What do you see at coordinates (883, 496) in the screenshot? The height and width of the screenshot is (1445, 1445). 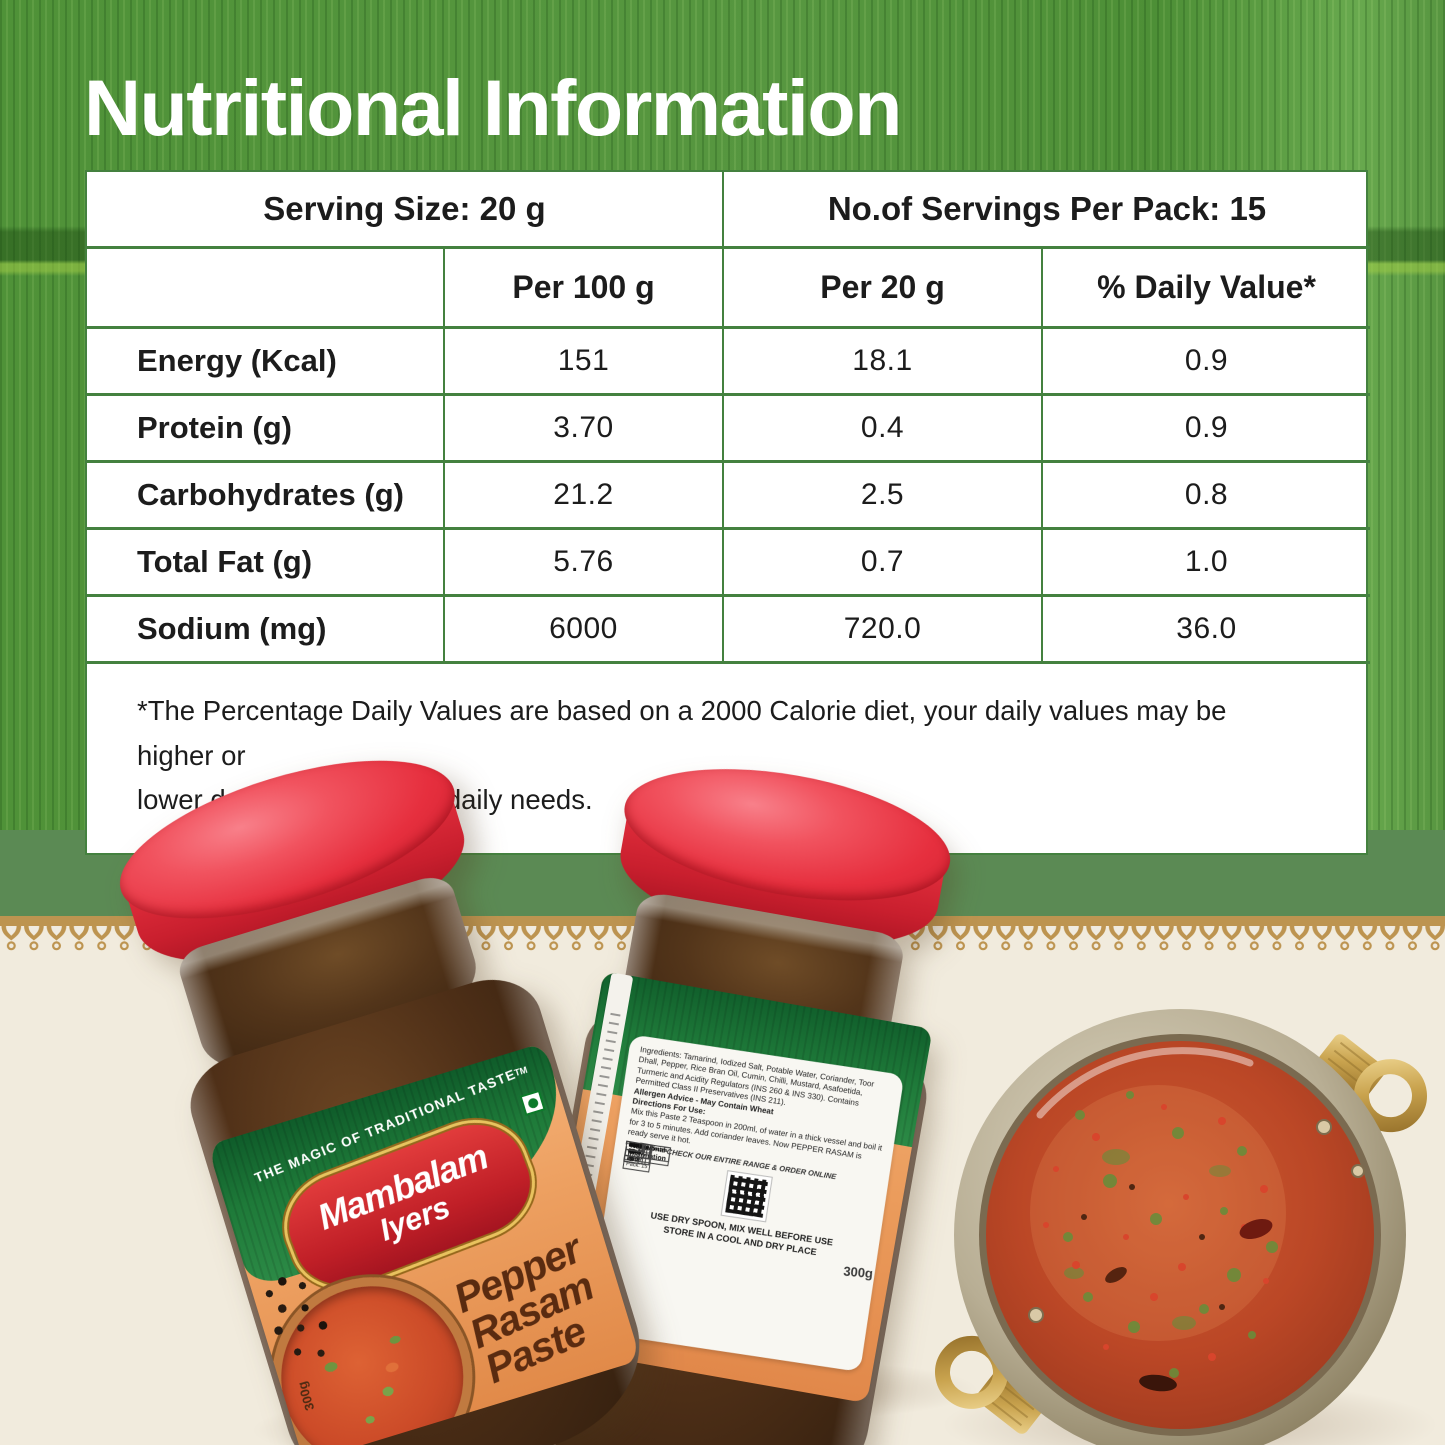 I see `carbohydrates-per20: 2.5` at bounding box center [883, 496].